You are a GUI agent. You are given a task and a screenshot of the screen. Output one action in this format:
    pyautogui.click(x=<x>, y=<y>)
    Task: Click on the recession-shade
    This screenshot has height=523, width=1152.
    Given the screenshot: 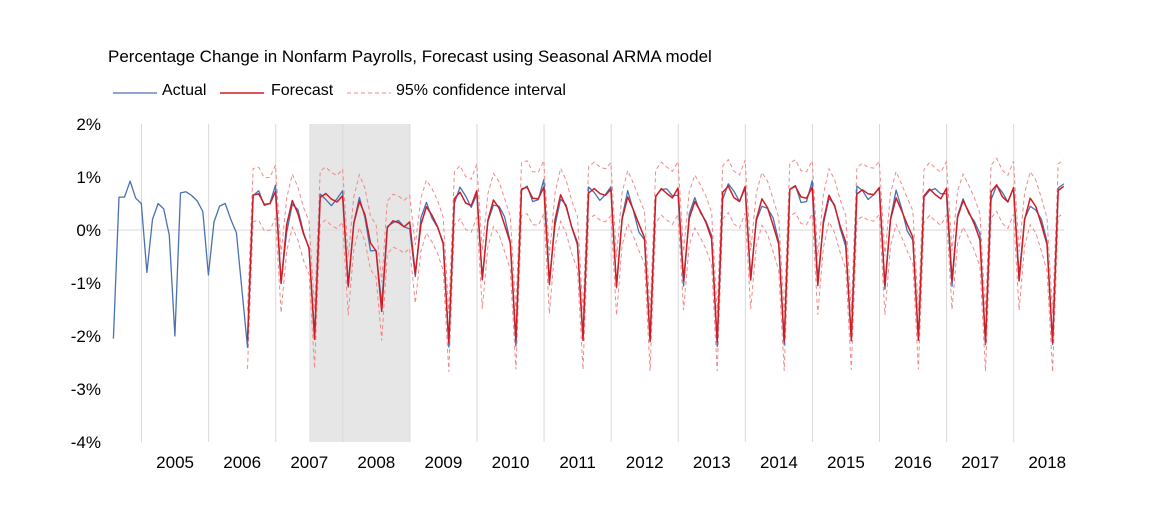 What is the action you would take?
    pyautogui.click(x=359, y=283)
    